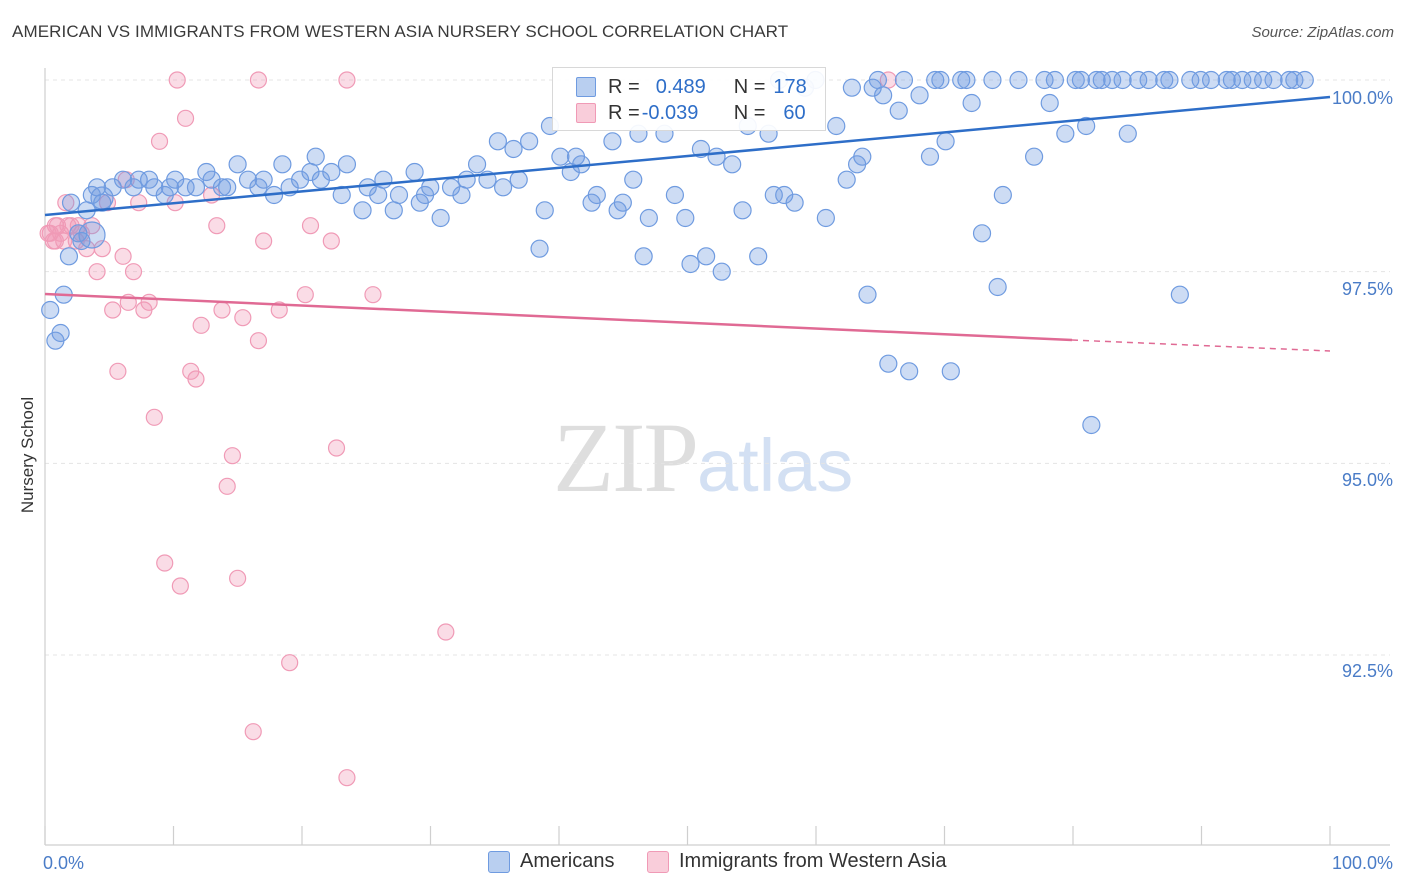 Image resolution: width=1406 pixels, height=892 pixels. I want to click on n-label: N =, so click(749, 86).